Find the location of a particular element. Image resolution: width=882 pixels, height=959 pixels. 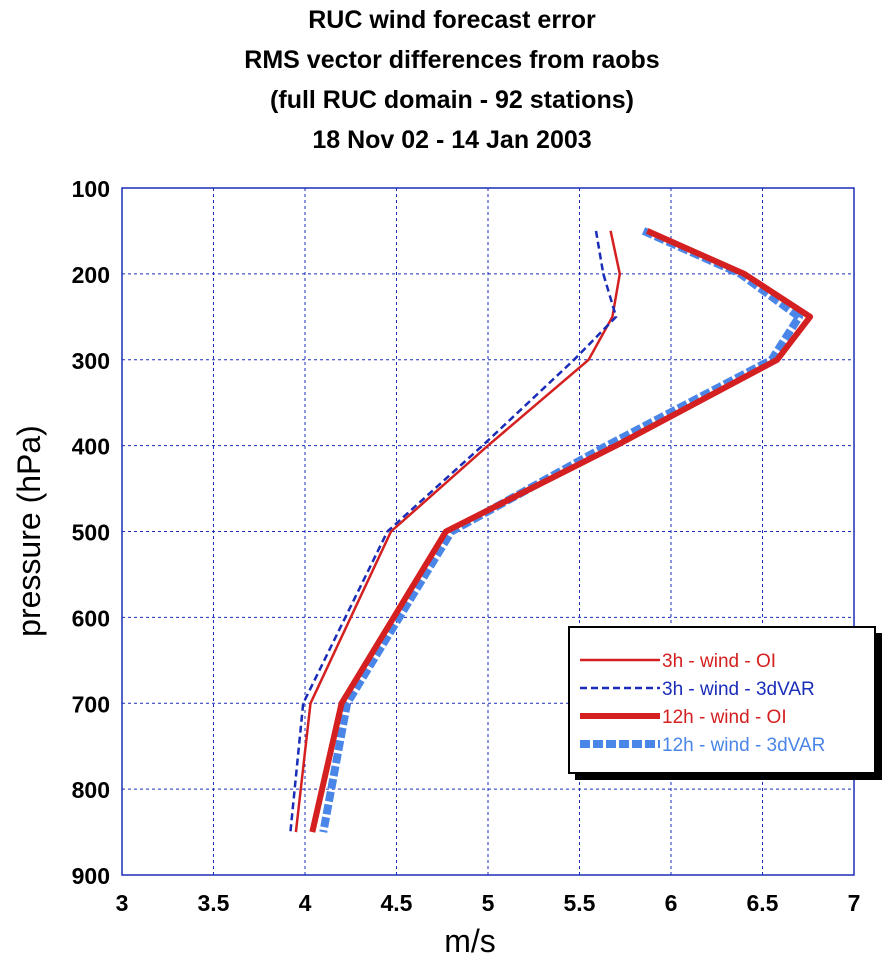

x-tick-label: 6 is located at coordinates (671, 903).